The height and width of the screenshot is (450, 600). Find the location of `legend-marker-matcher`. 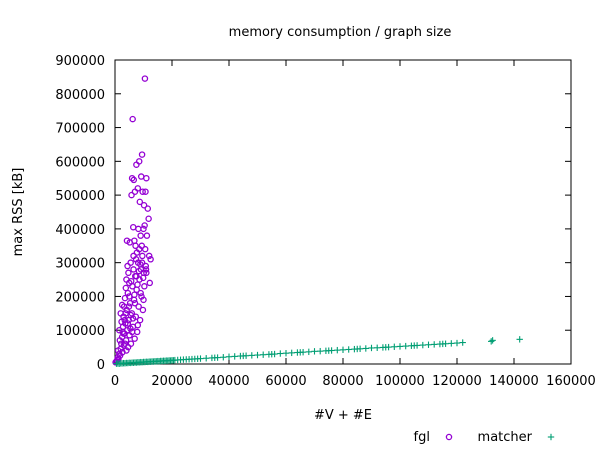

legend-marker-matcher is located at coordinates (551, 437).